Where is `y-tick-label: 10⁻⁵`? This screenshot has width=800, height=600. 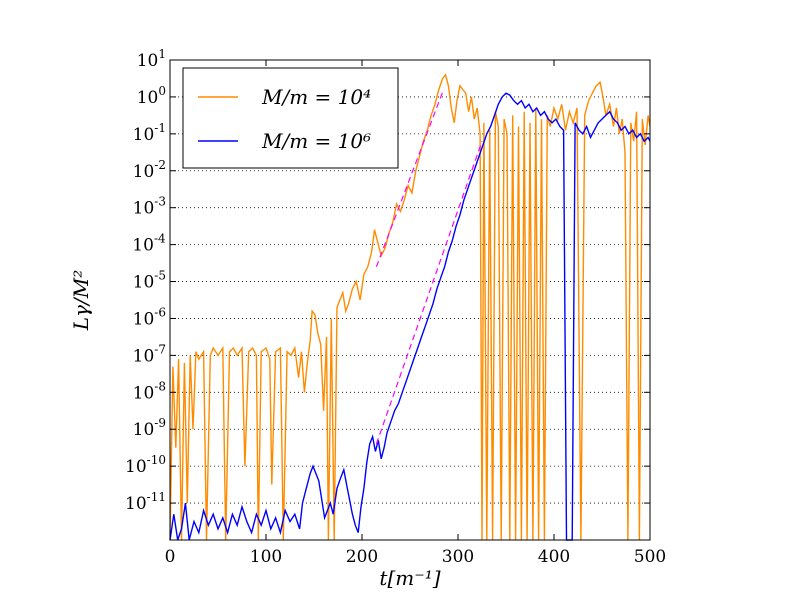 y-tick-label: 10⁻⁵ is located at coordinates (149, 281).